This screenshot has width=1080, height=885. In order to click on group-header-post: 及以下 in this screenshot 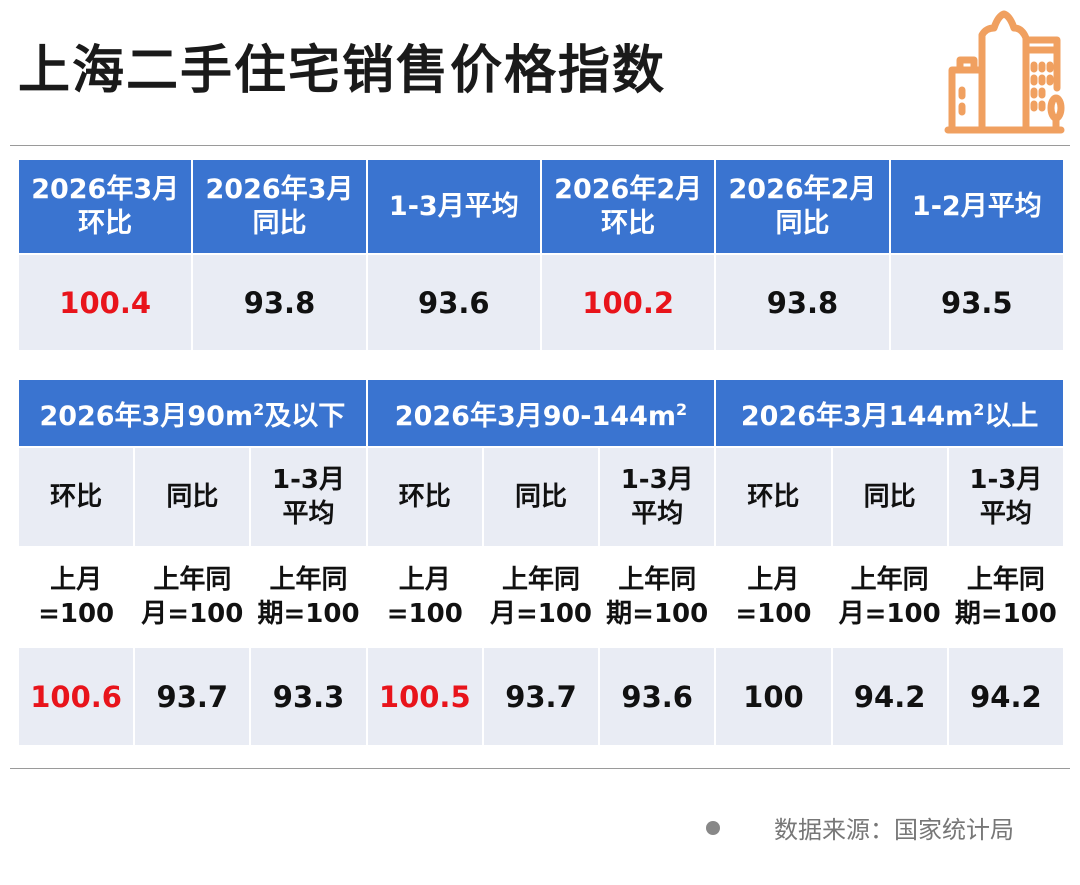, I will do `click(305, 416)`.